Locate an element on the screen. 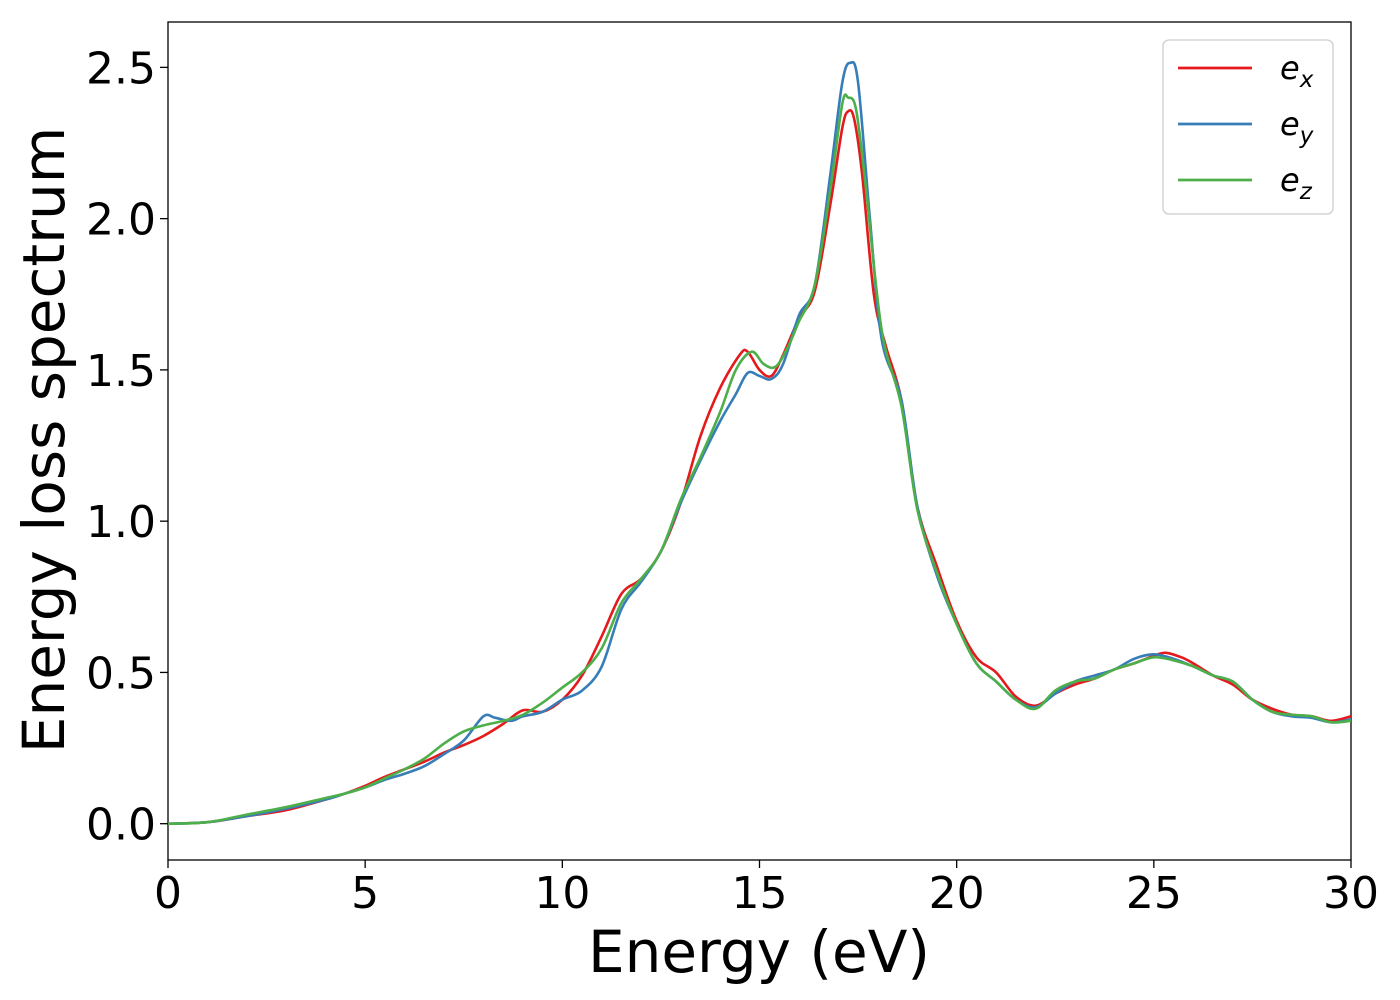  y-tick-label: 2.0 is located at coordinates (121, 220).